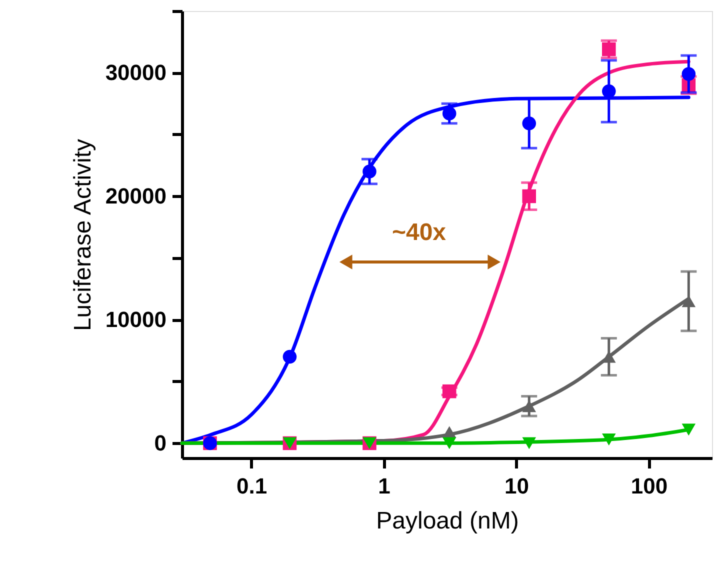  What do you see at coordinates (649, 486) in the screenshot?
I see `x-tick-label: 100` at bounding box center [649, 486].